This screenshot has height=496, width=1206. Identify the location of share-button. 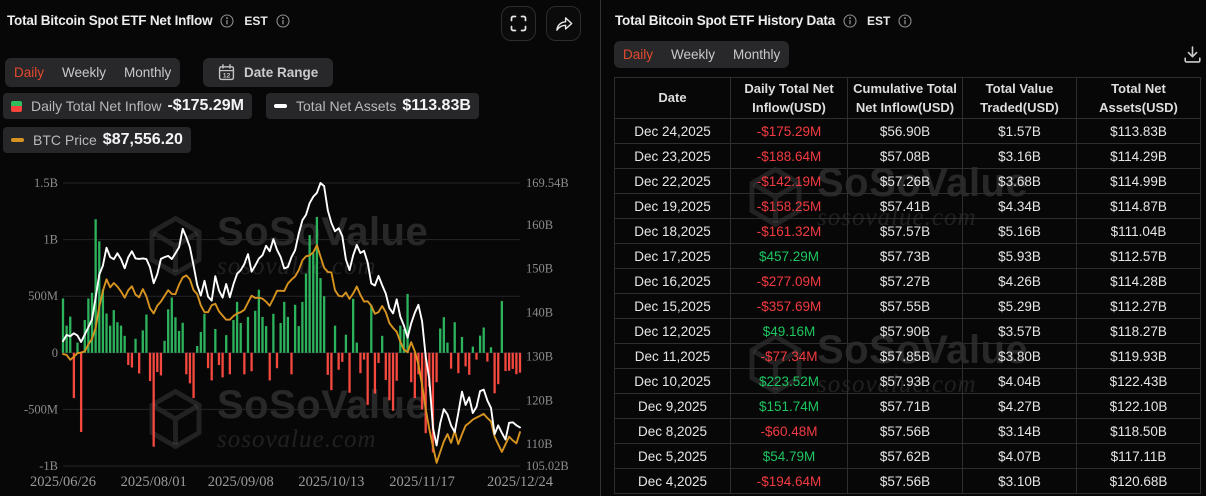
(563, 23).